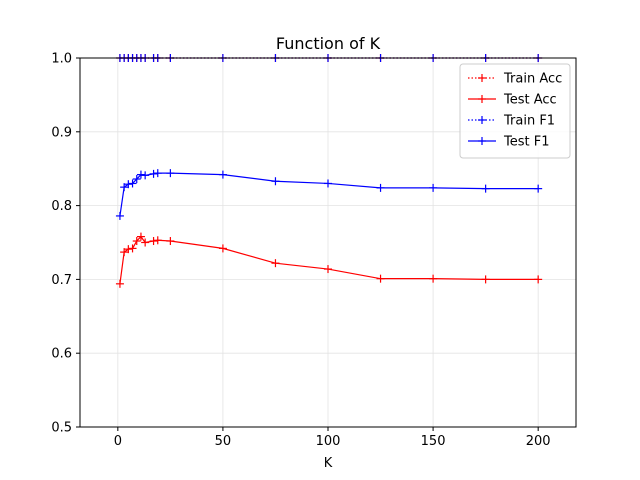 The width and height of the screenshot is (640, 480). I want to click on legend-label: Test F1, so click(526, 142).